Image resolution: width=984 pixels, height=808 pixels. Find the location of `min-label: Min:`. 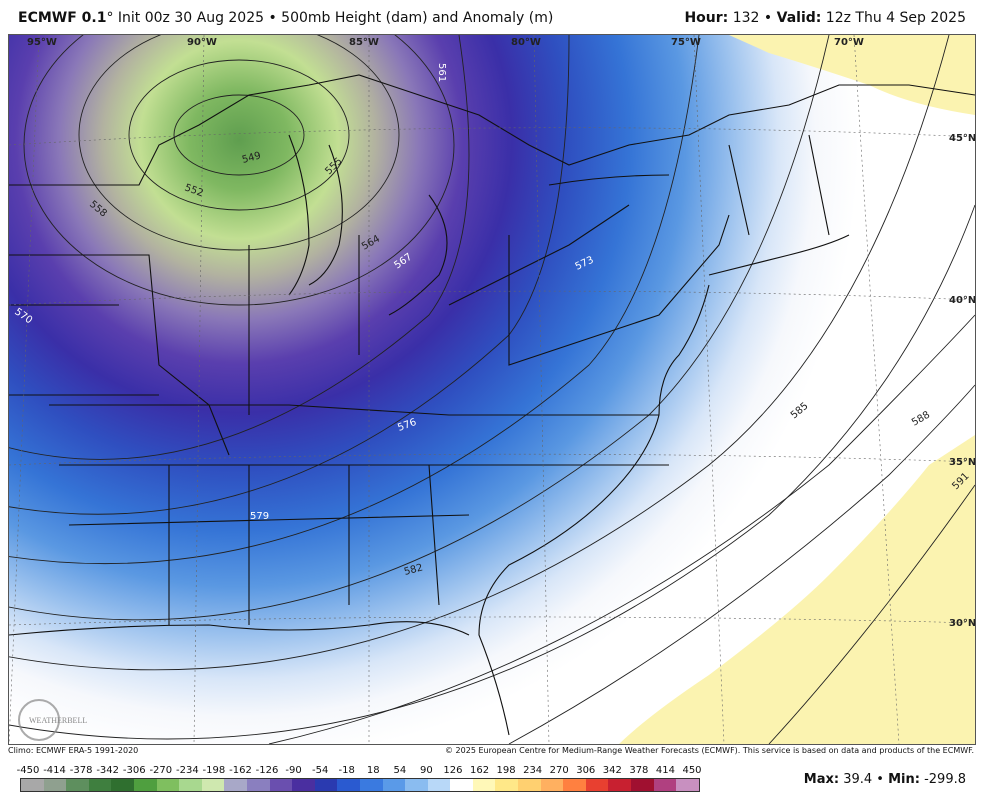

min-label: Min: is located at coordinates (904, 779).